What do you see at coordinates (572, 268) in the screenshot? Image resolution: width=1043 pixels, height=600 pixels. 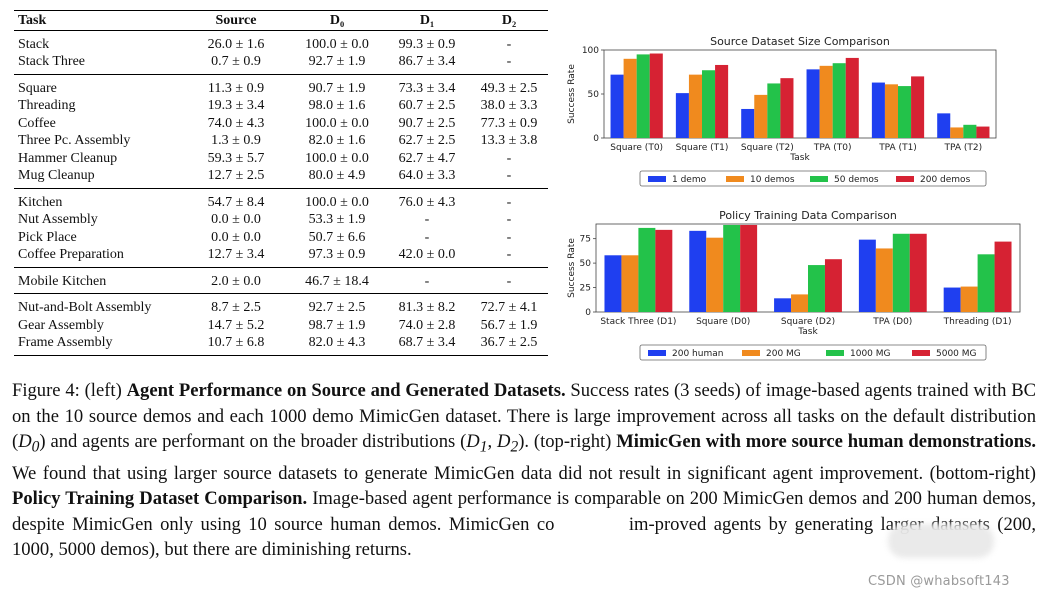 I see `y-axis-label: Success Rate` at bounding box center [572, 268].